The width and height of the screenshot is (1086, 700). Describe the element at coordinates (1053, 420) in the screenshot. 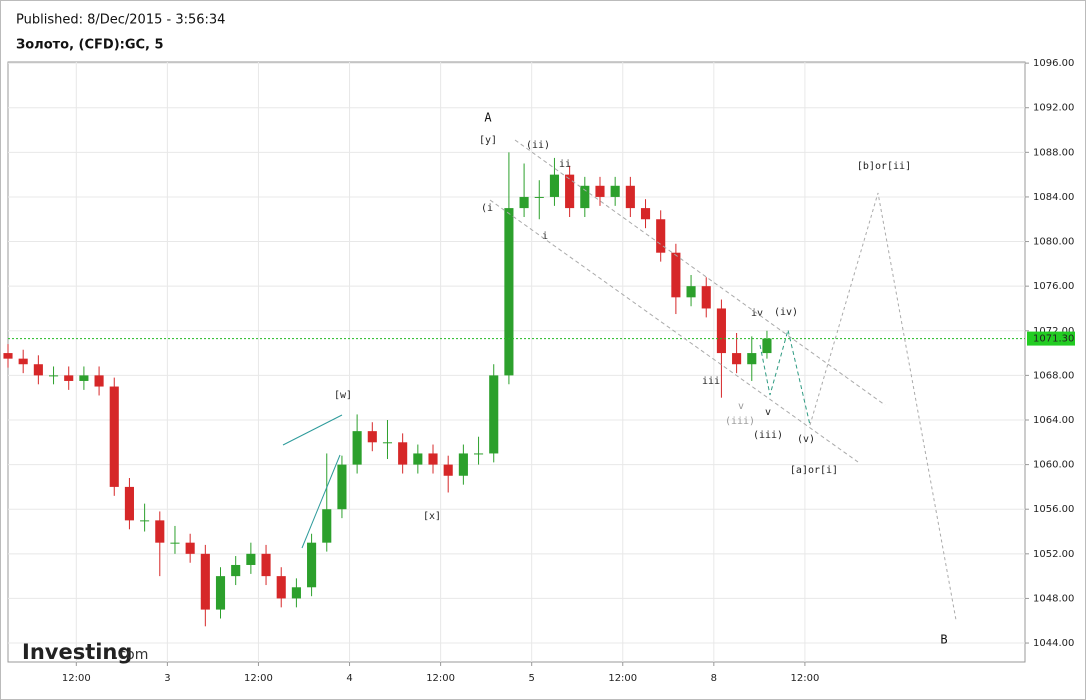

I see `y-tick-label: 1064.00` at that location.